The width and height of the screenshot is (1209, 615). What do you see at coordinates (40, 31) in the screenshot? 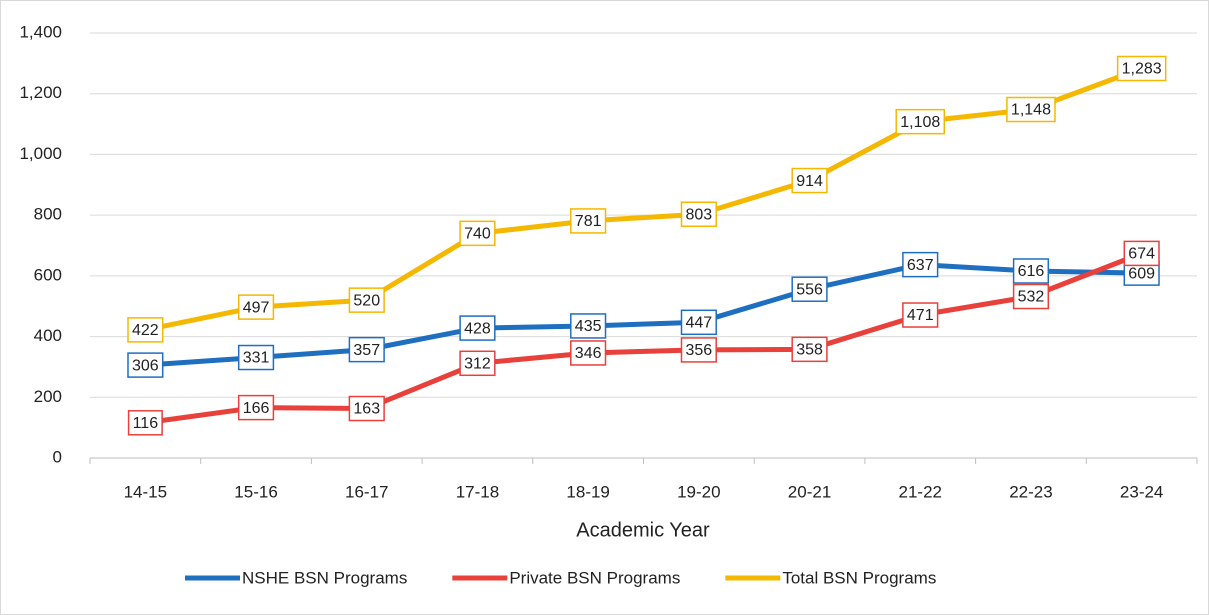
I see `y-tick-label: 1,400` at bounding box center [40, 31].